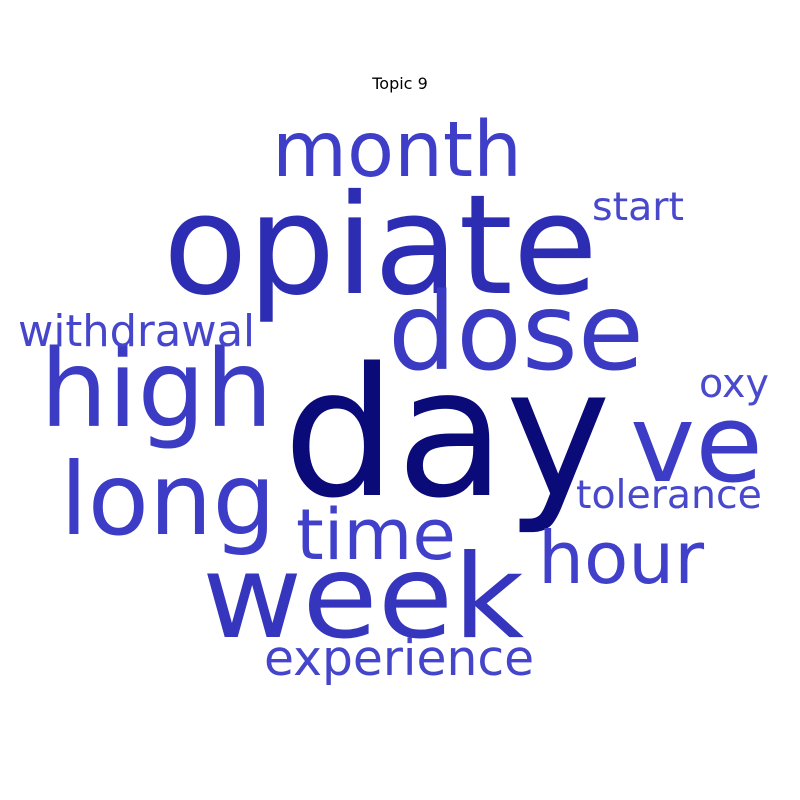 This screenshot has width=800, height=800. What do you see at coordinates (397, 150) in the screenshot?
I see `cloud-word-month: month` at bounding box center [397, 150].